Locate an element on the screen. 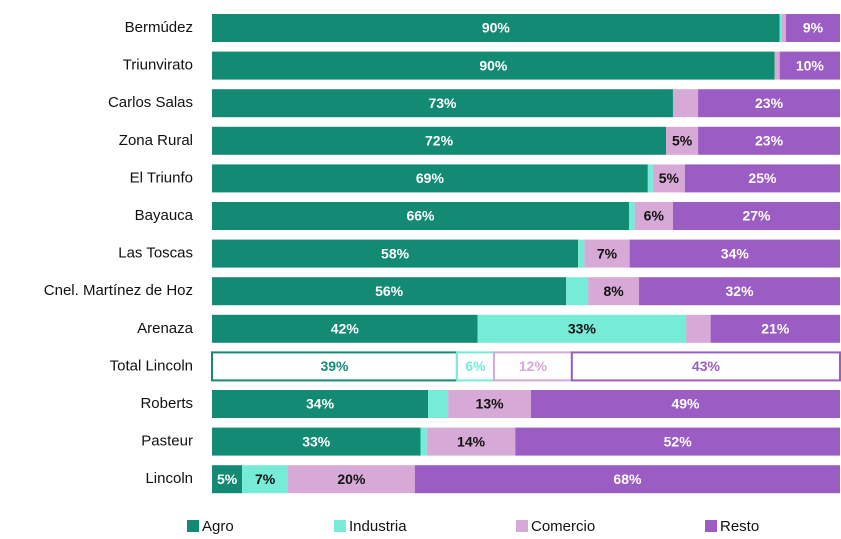  category-label: Lincoln is located at coordinates (169, 478).